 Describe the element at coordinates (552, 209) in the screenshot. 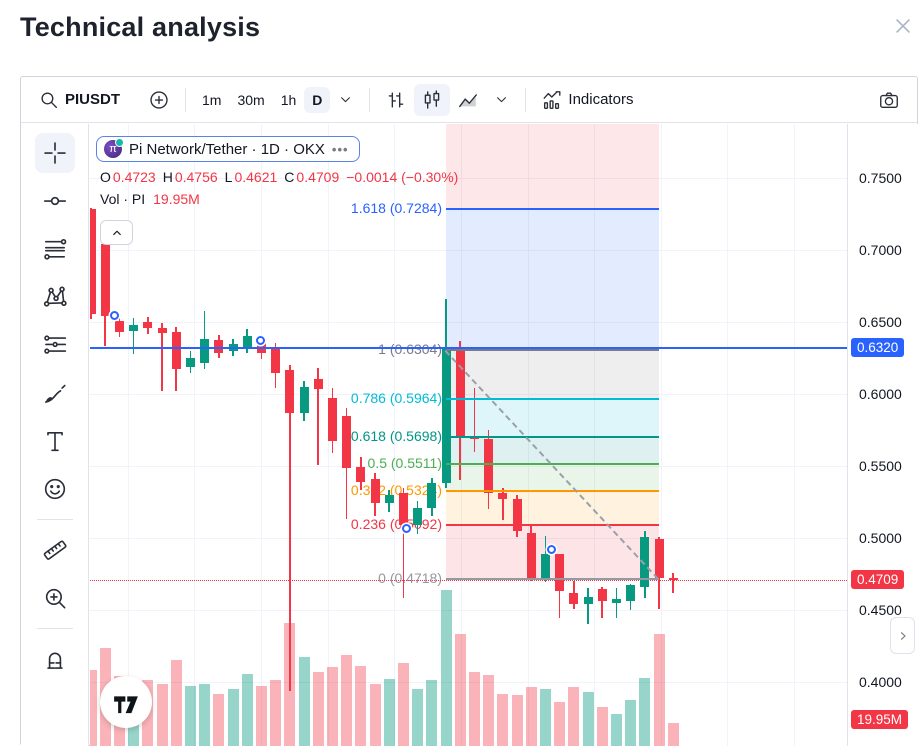

I see `fib-level-line-1.618` at that location.